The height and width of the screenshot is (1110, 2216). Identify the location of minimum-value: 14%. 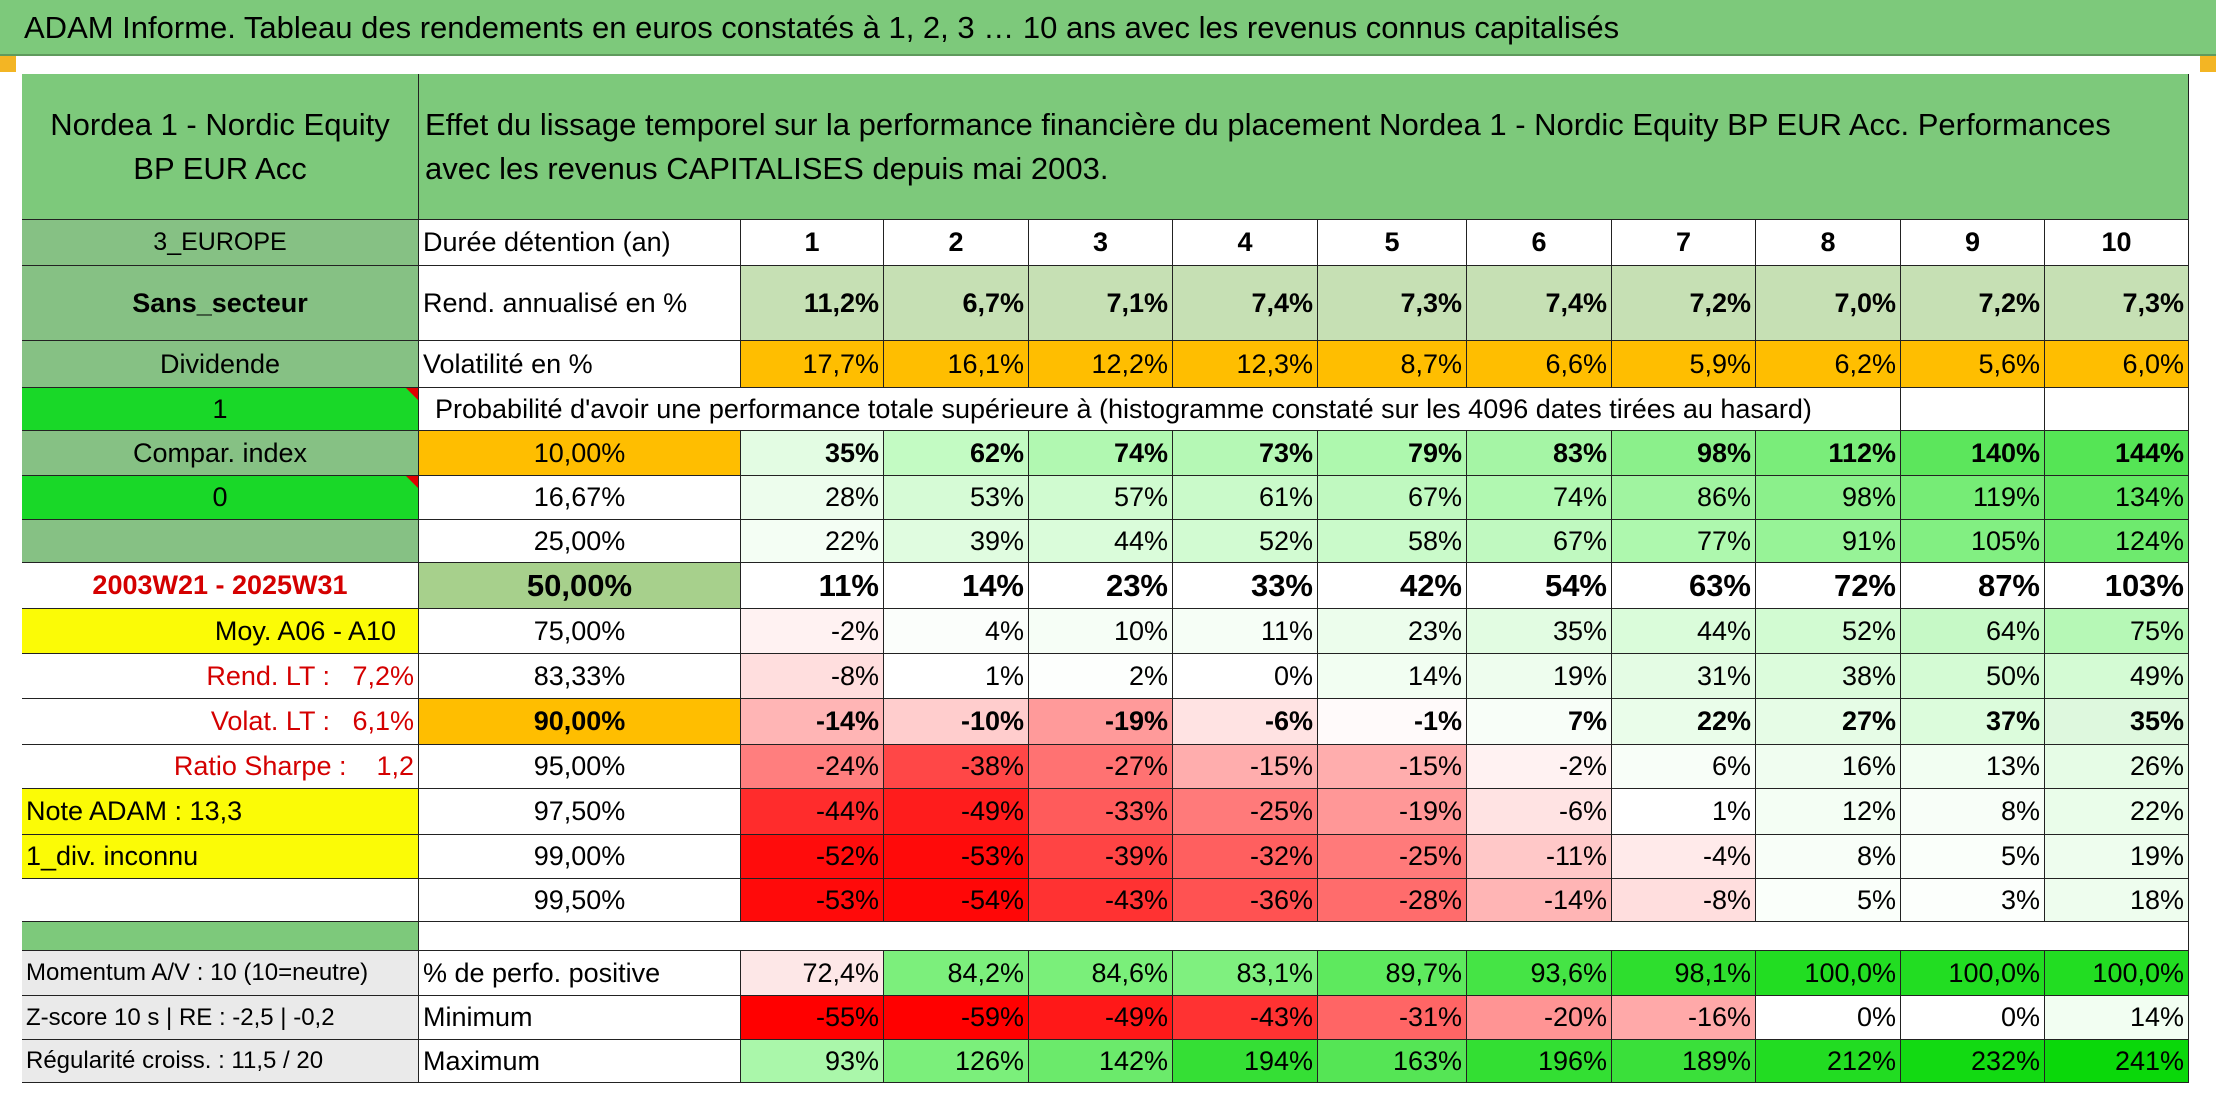
(2117, 1018).